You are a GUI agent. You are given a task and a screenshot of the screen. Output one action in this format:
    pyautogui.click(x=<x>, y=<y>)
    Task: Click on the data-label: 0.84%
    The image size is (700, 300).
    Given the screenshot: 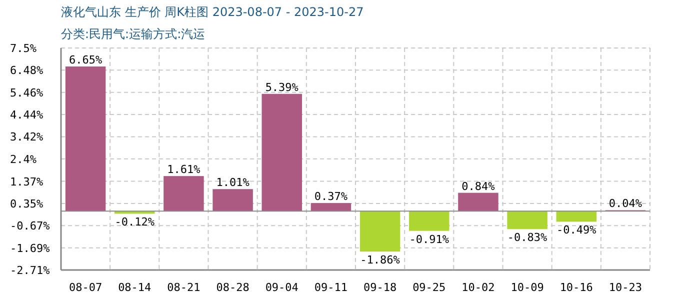 What is the action you would take?
    pyautogui.click(x=479, y=186)
    